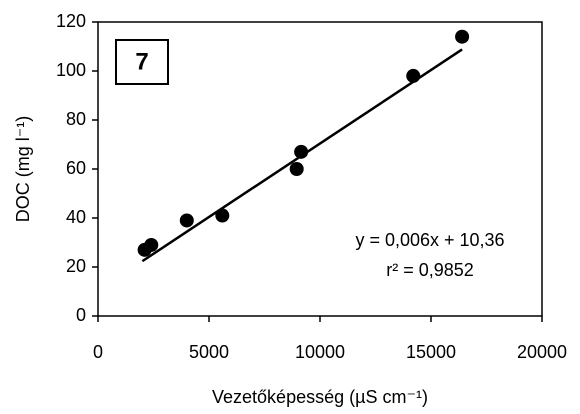 The height and width of the screenshot is (414, 580). Describe the element at coordinates (320, 352) in the screenshot. I see `x-tick-label: 10000` at that location.